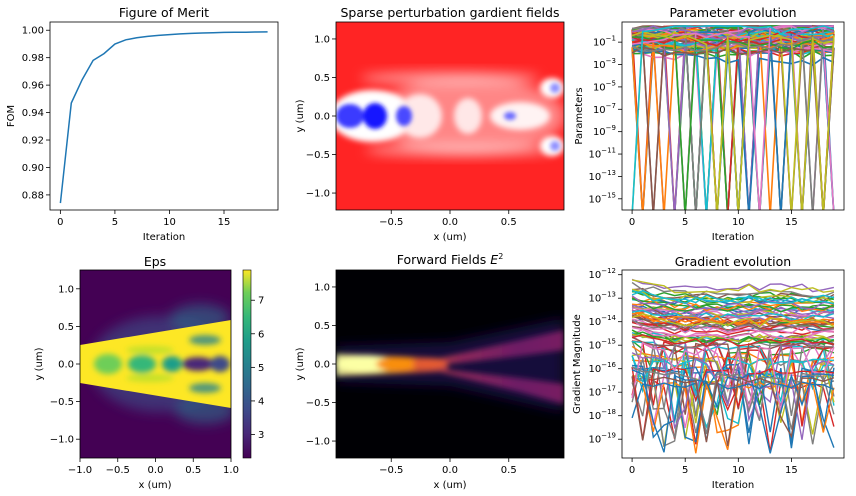  Describe the element at coordinates (231, 470) in the screenshot. I see `x-tick-label: 1.0` at that location.